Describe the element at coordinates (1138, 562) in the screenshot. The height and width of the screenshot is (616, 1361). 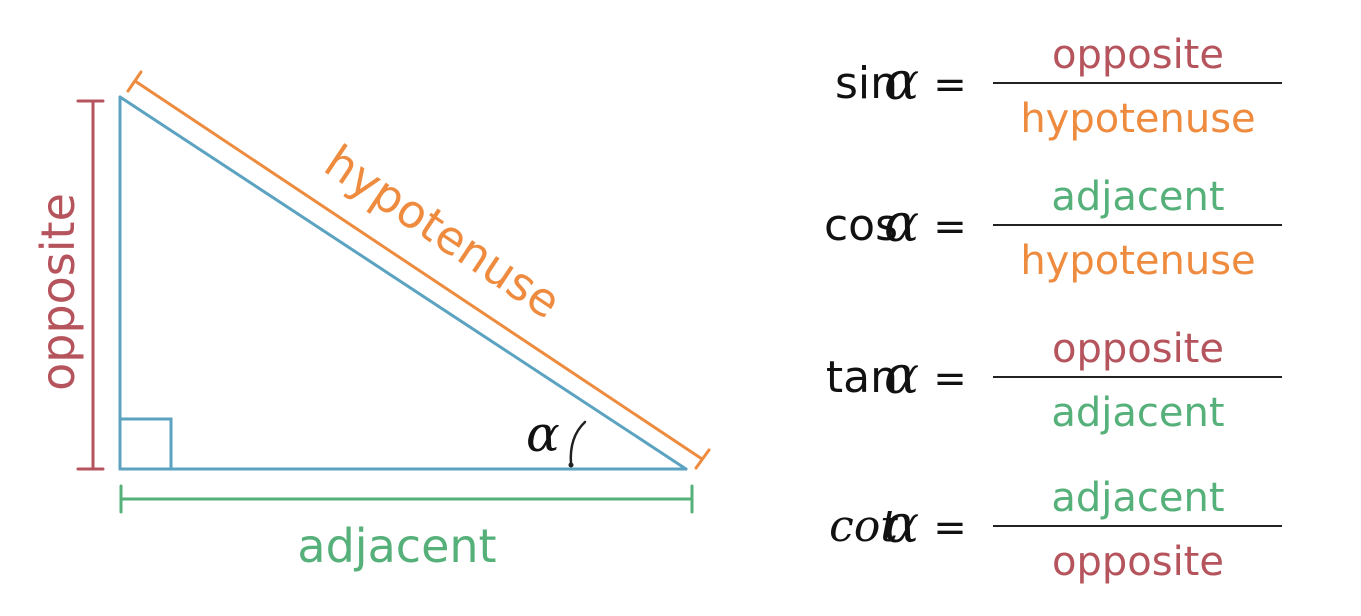
I see `formula-cot-denominator: opposite` at that location.